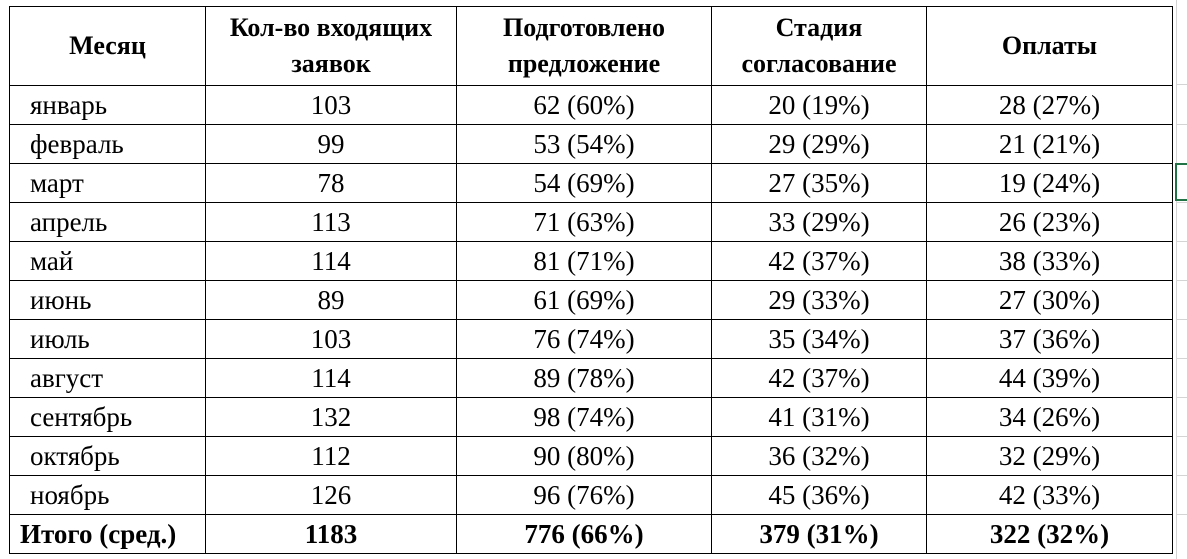  Describe the element at coordinates (584, 456) in the screenshot. I see `cell-prepared-offer: 90 (80%)` at that location.